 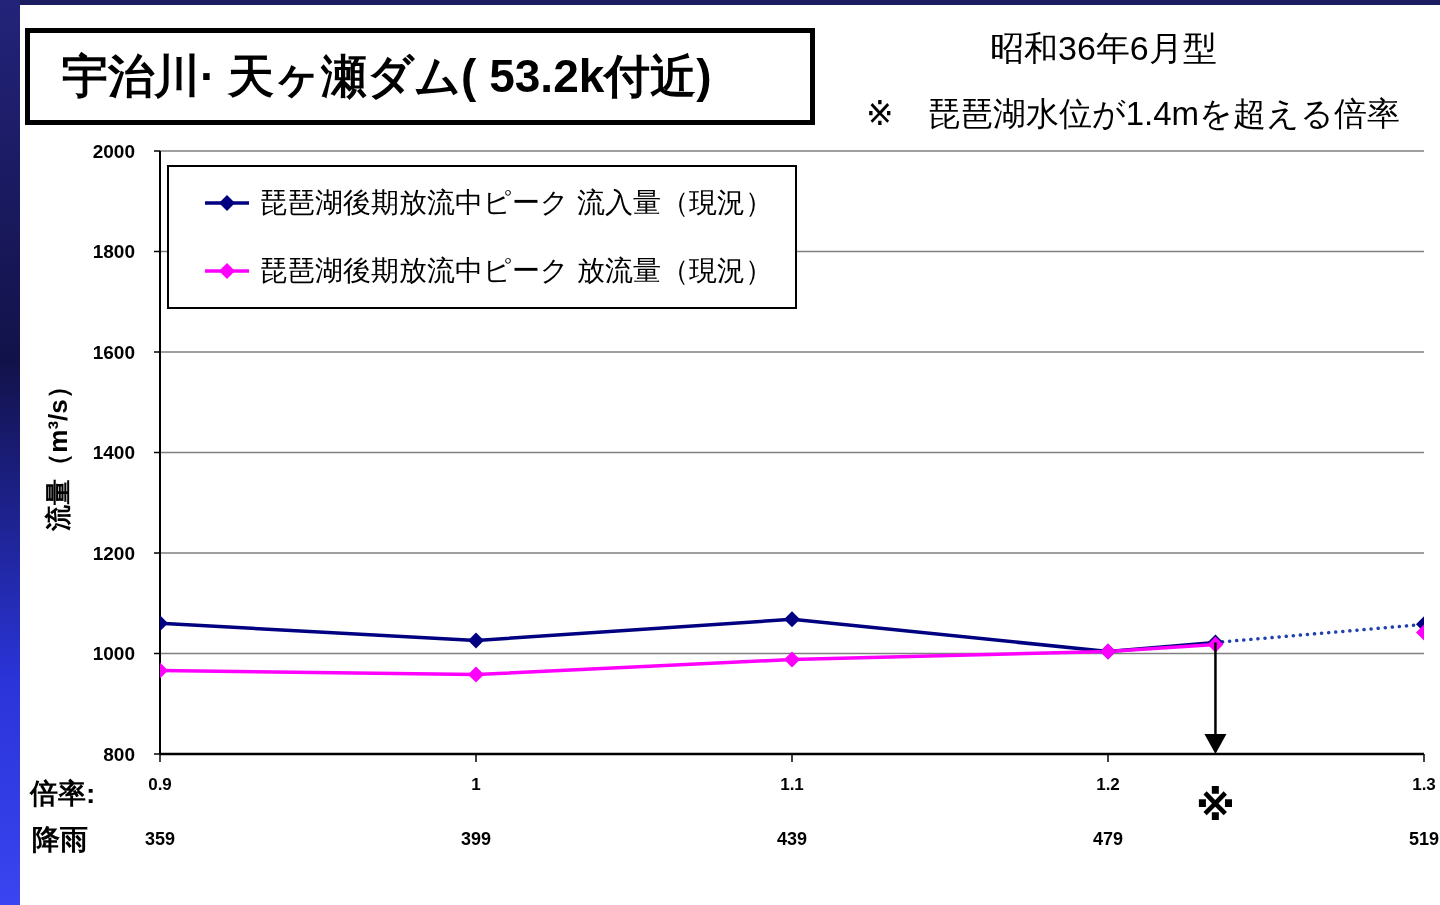 I want to click on y-tick-label: 1400, so click(x=113, y=453).